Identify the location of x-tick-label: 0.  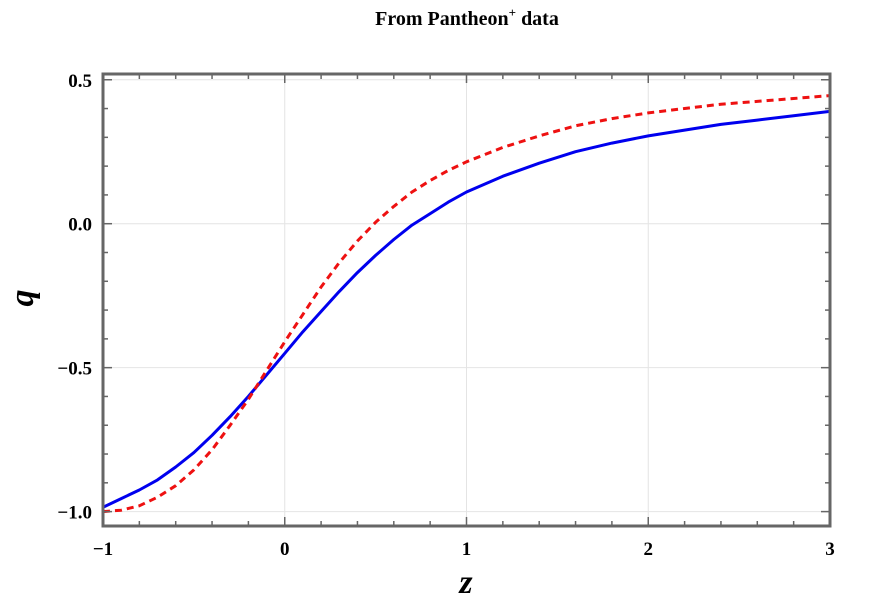
(285, 549).